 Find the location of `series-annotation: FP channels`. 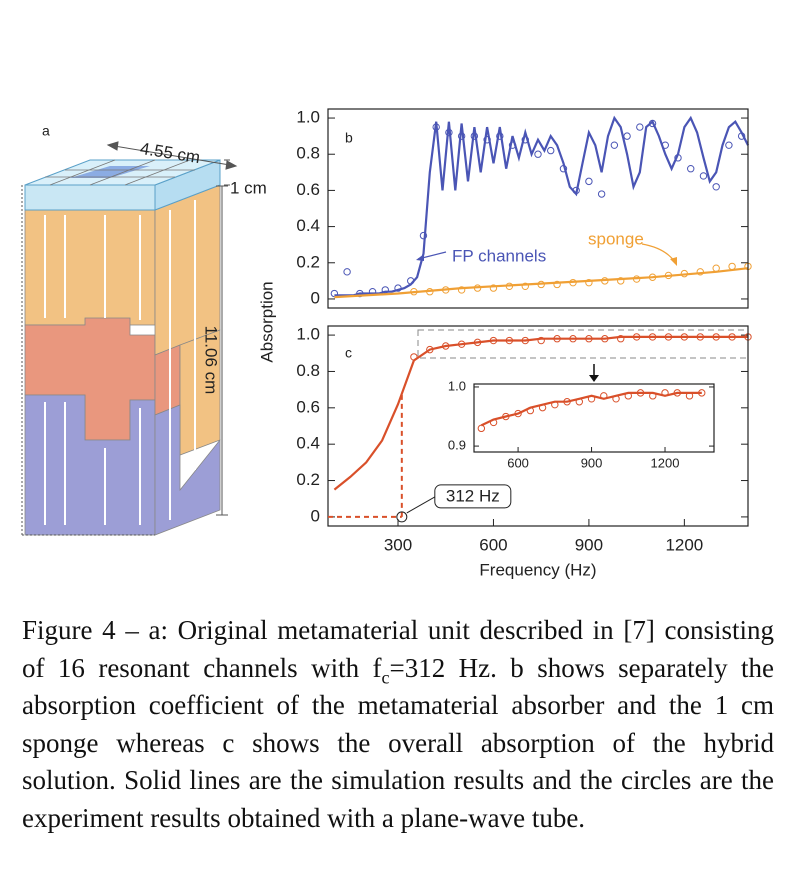

series-annotation: FP channels is located at coordinates (499, 255).